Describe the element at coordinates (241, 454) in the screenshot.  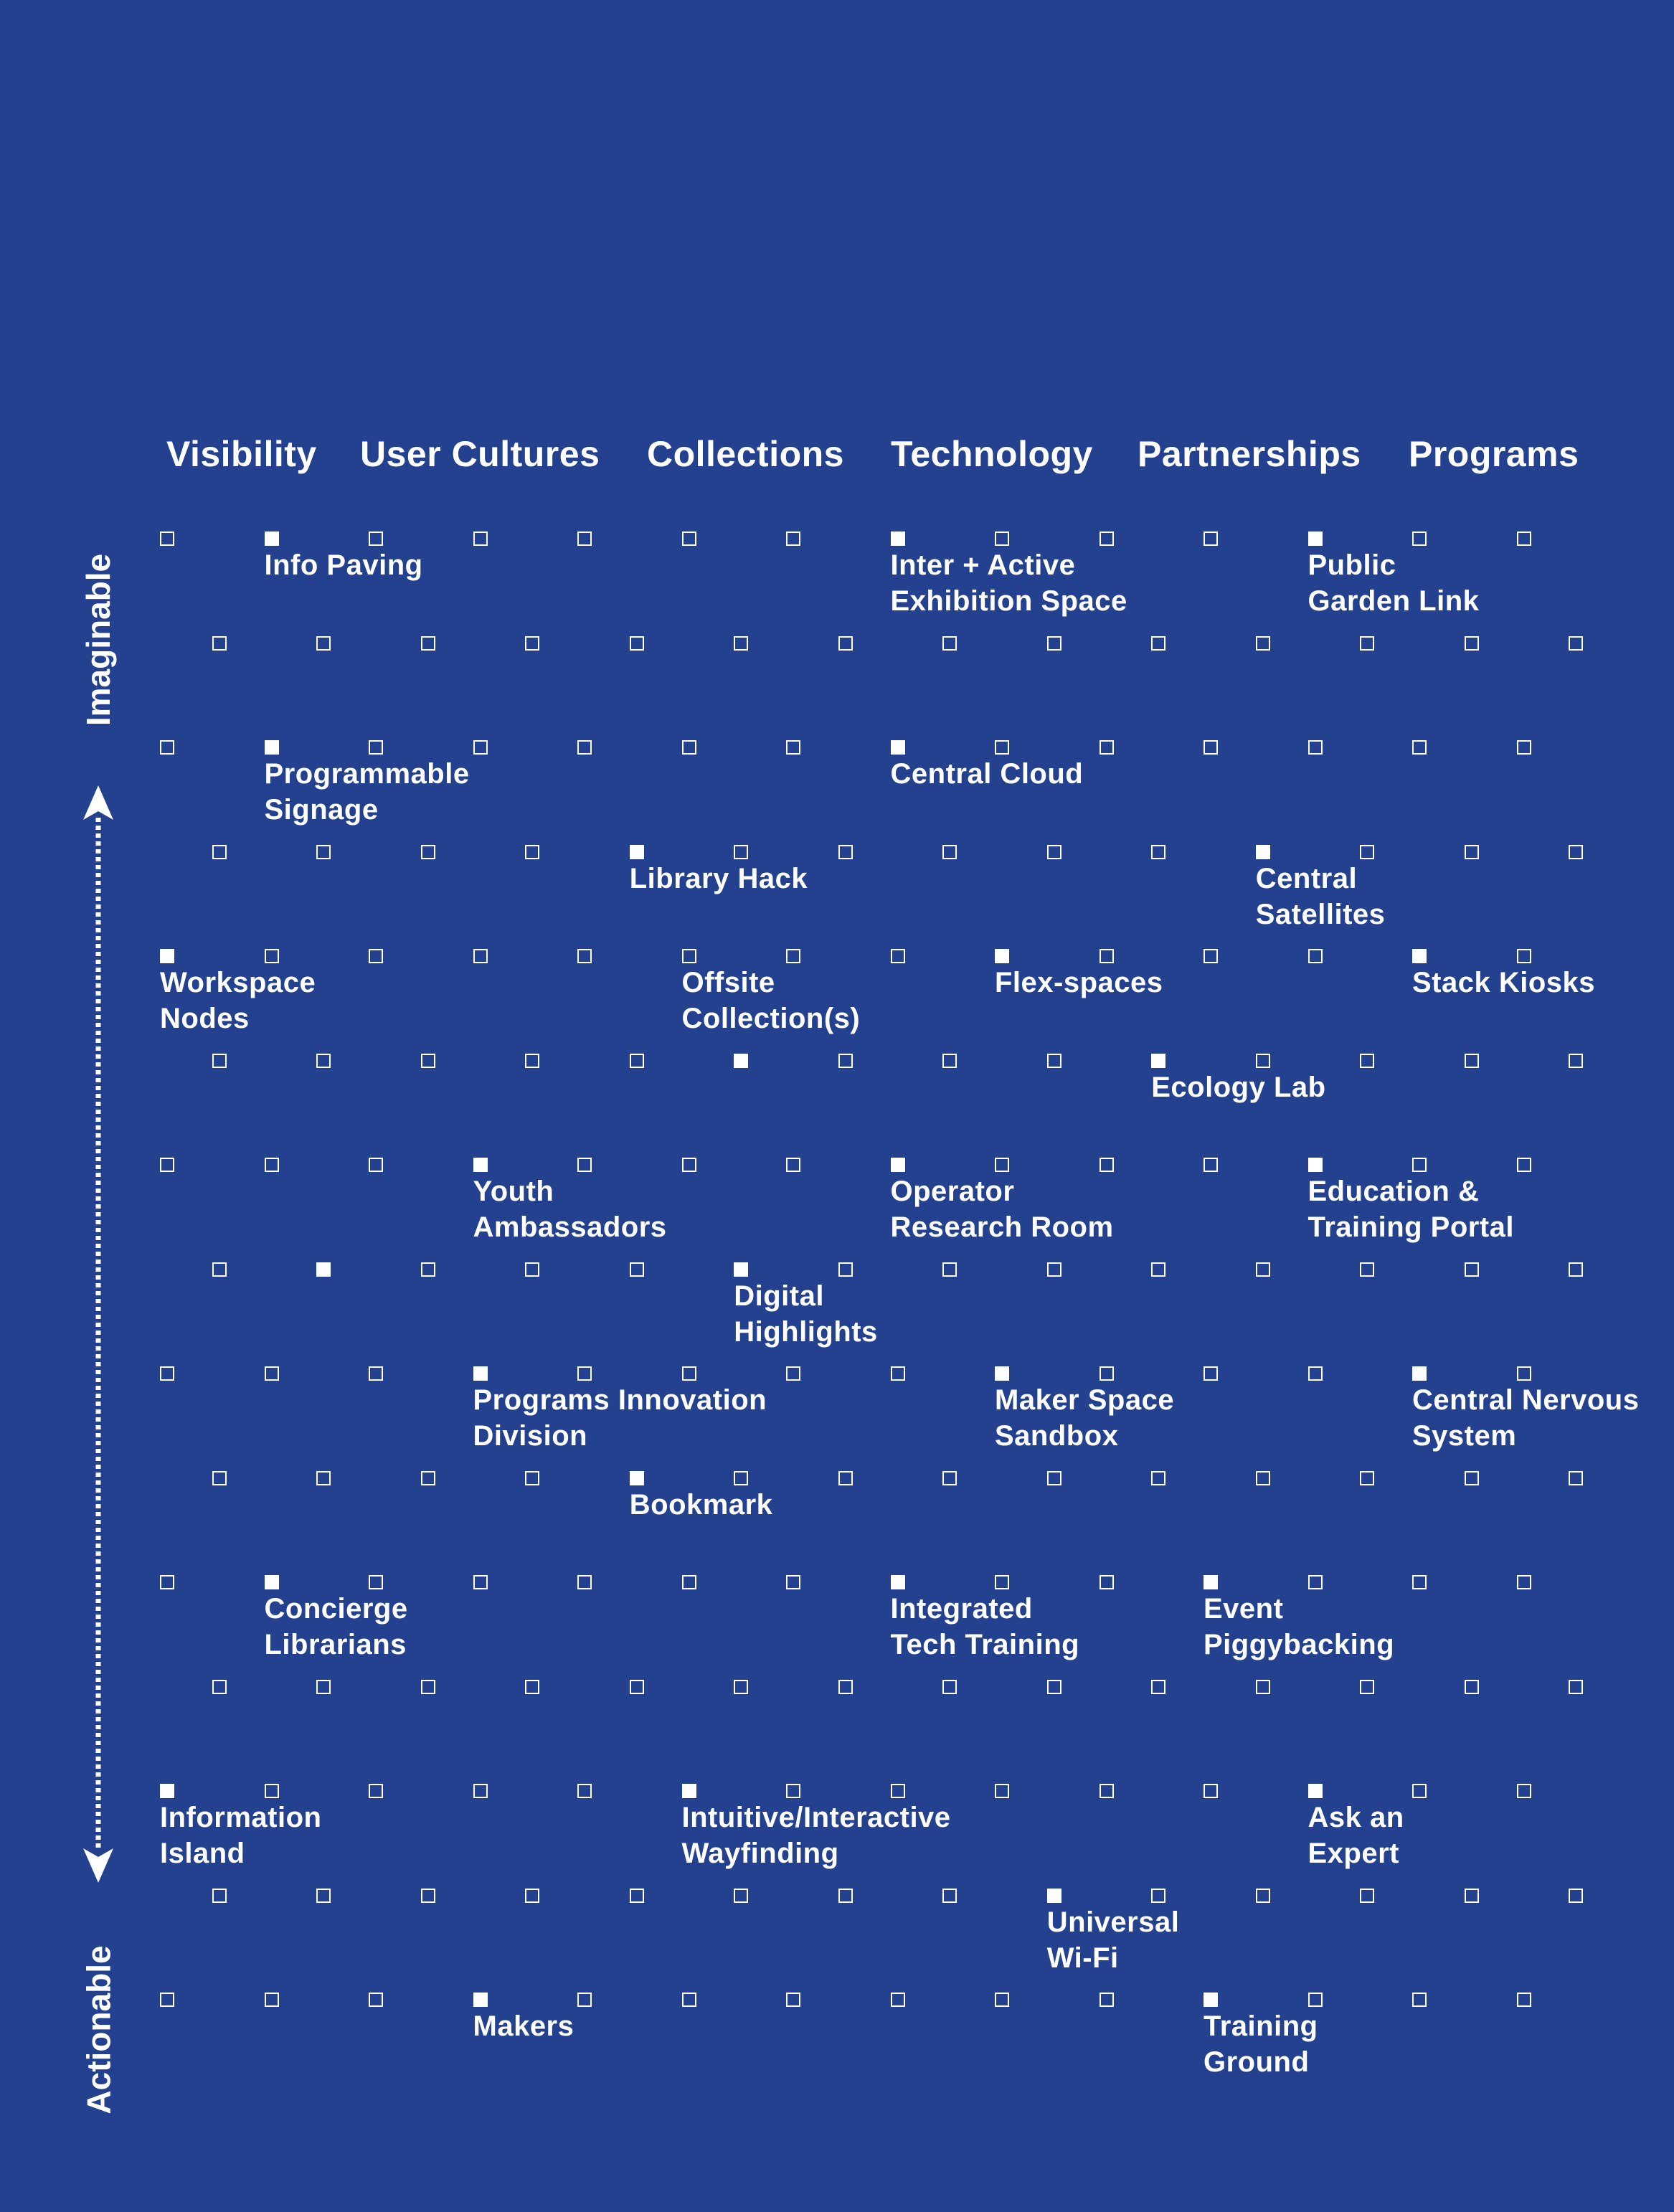
I see `column-header-visibility: Visibility` at that location.